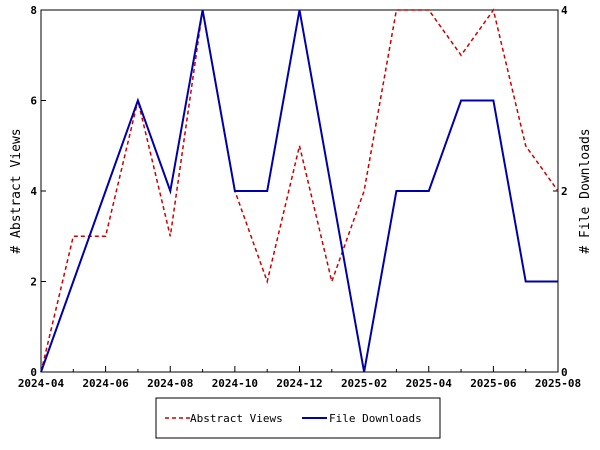 The image size is (600, 450). Describe the element at coordinates (558, 383) in the screenshot. I see `x-tick-label: 2025-08` at that location.